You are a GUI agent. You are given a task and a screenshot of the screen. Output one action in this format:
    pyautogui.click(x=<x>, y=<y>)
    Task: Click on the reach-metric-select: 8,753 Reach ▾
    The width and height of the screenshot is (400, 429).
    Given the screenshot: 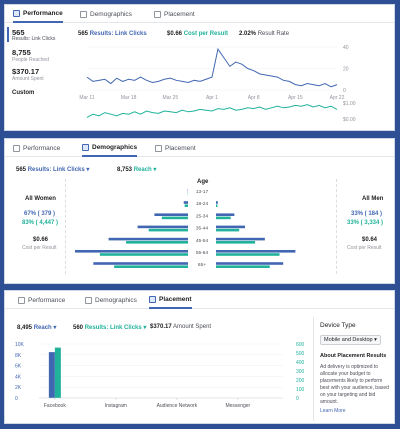 What is the action you would take?
    pyautogui.click(x=137, y=170)
    